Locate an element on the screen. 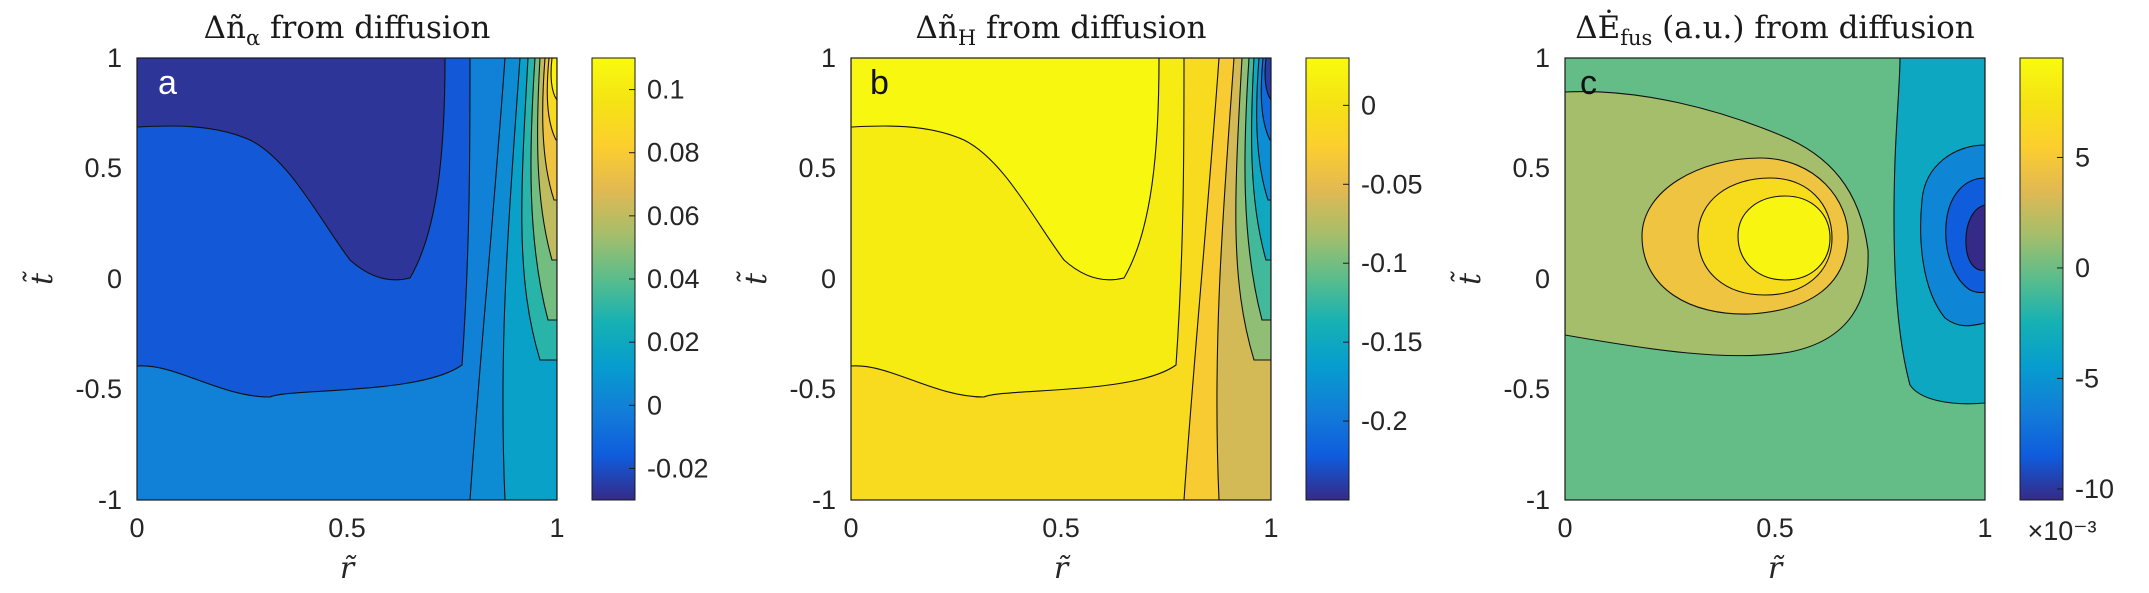 The height and width of the screenshot is (593, 2149). panel-c-x-ticks: 0 0.5 1 is located at coordinates (1774, 528).